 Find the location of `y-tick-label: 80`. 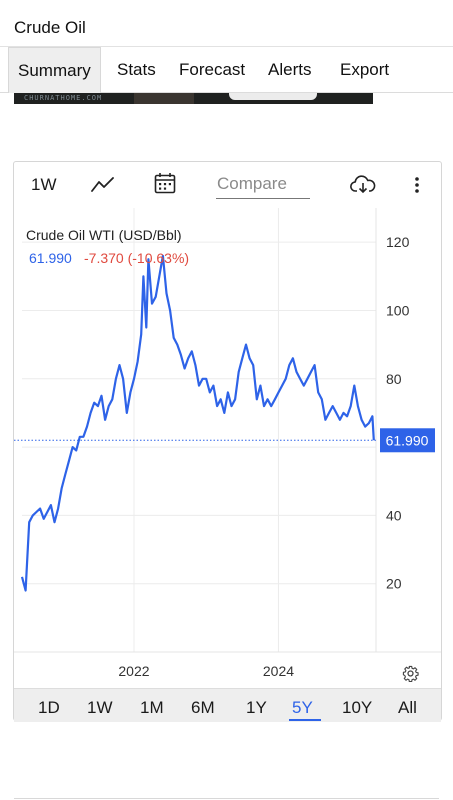

y-tick-label: 80 is located at coordinates (394, 379).